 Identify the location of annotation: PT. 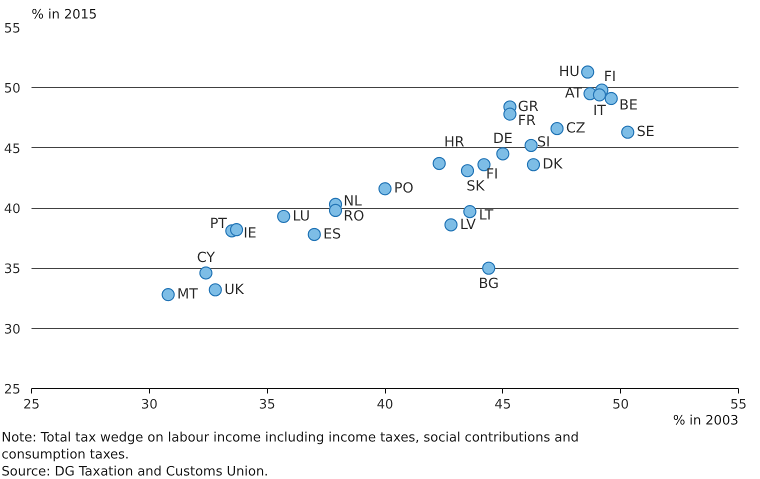
(219, 224).